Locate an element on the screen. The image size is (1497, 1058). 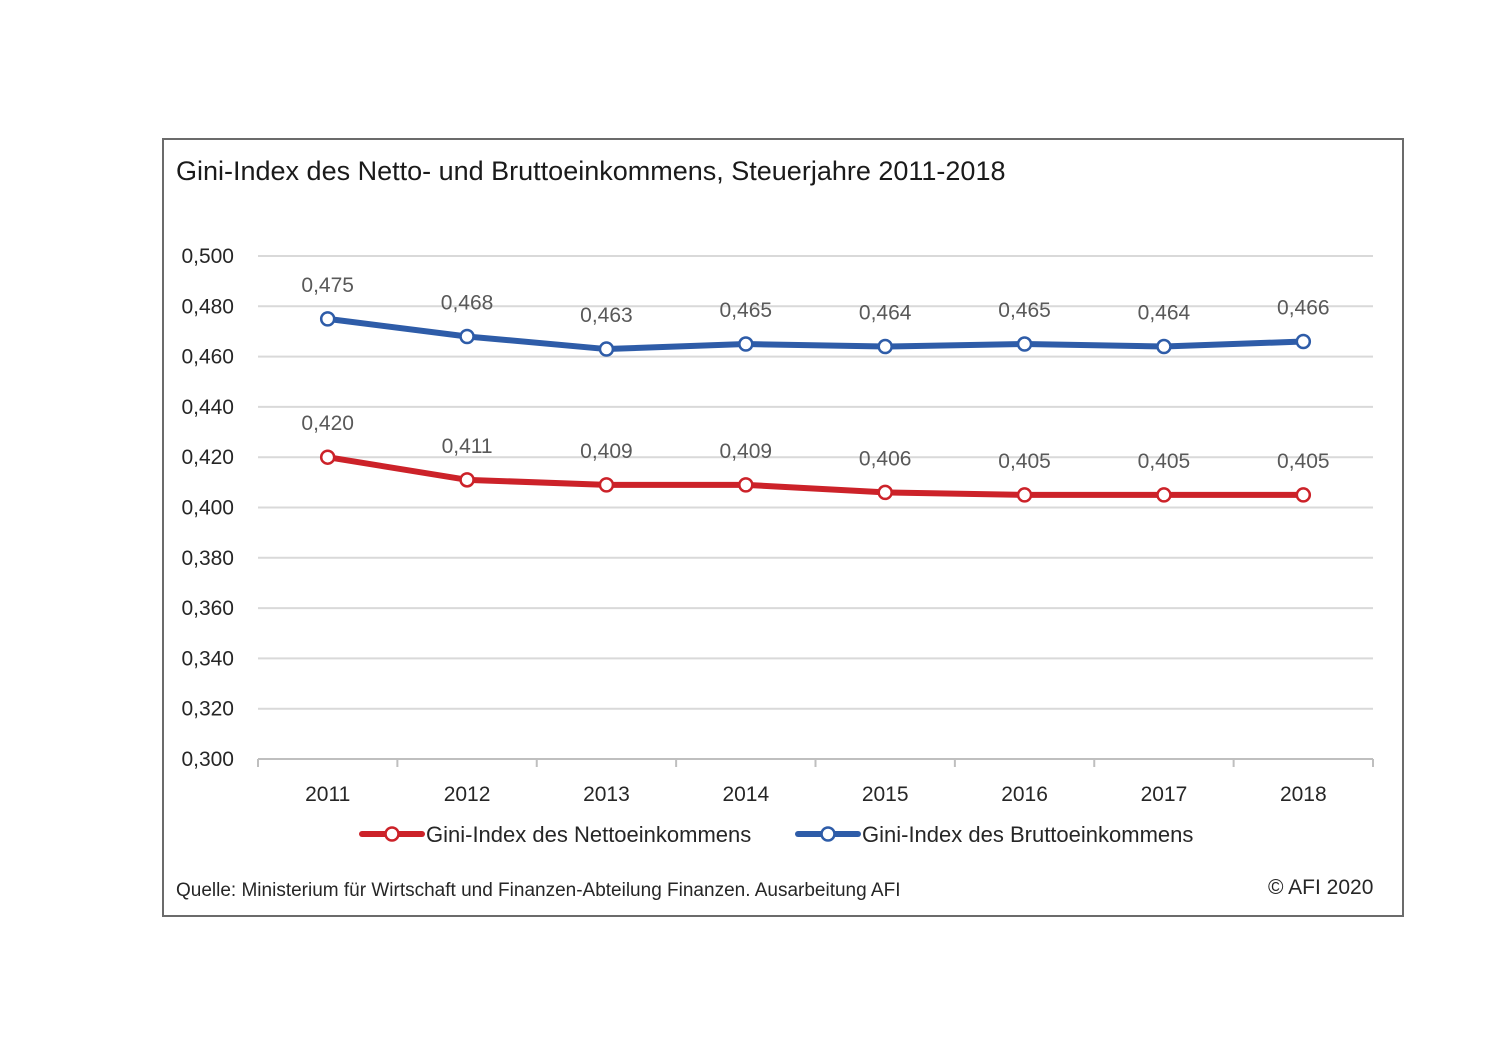
data-label: 0,463 is located at coordinates (606, 315).